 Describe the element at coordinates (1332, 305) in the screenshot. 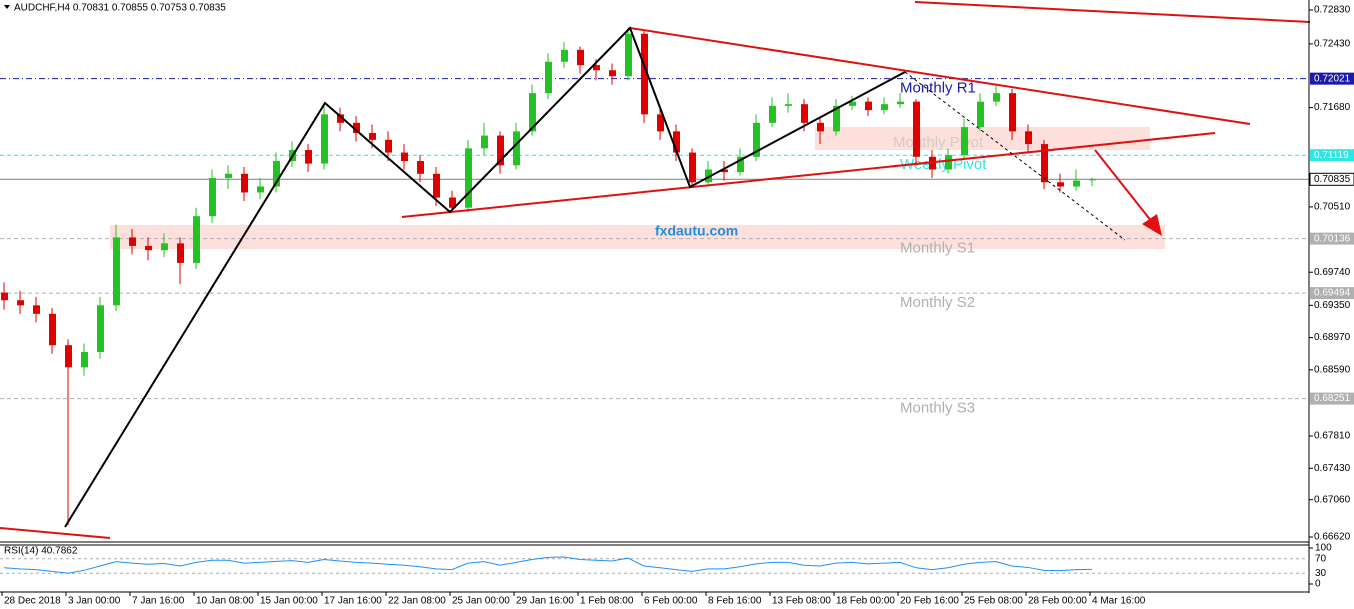

I see `y-tick-label: 0.69350` at that location.